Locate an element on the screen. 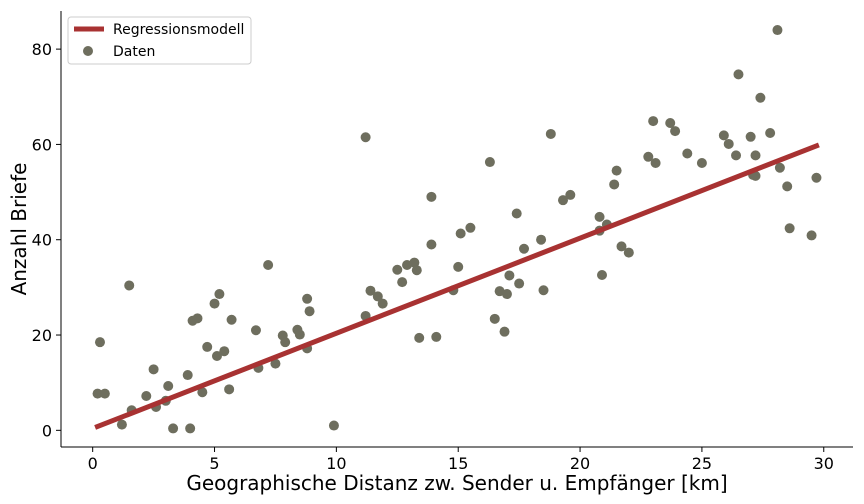 This screenshot has height=504, width=864. x-tick-label: 15 is located at coordinates (458, 463).